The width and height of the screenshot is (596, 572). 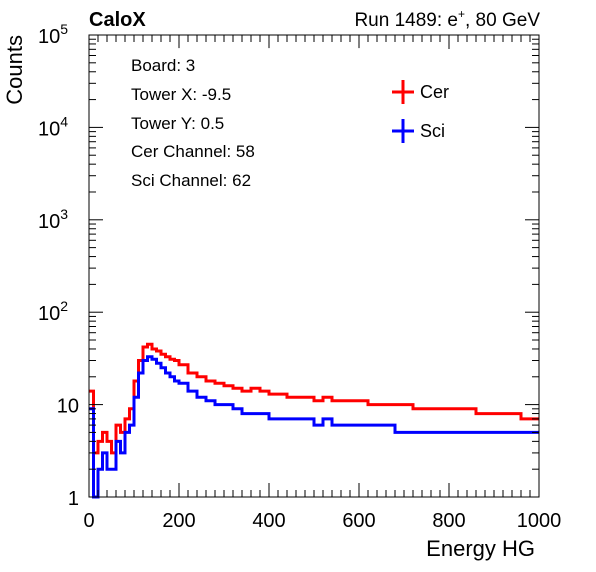 What do you see at coordinates (53, 34) in the screenshot?
I see `y-tick-label: 10⁵` at bounding box center [53, 34].